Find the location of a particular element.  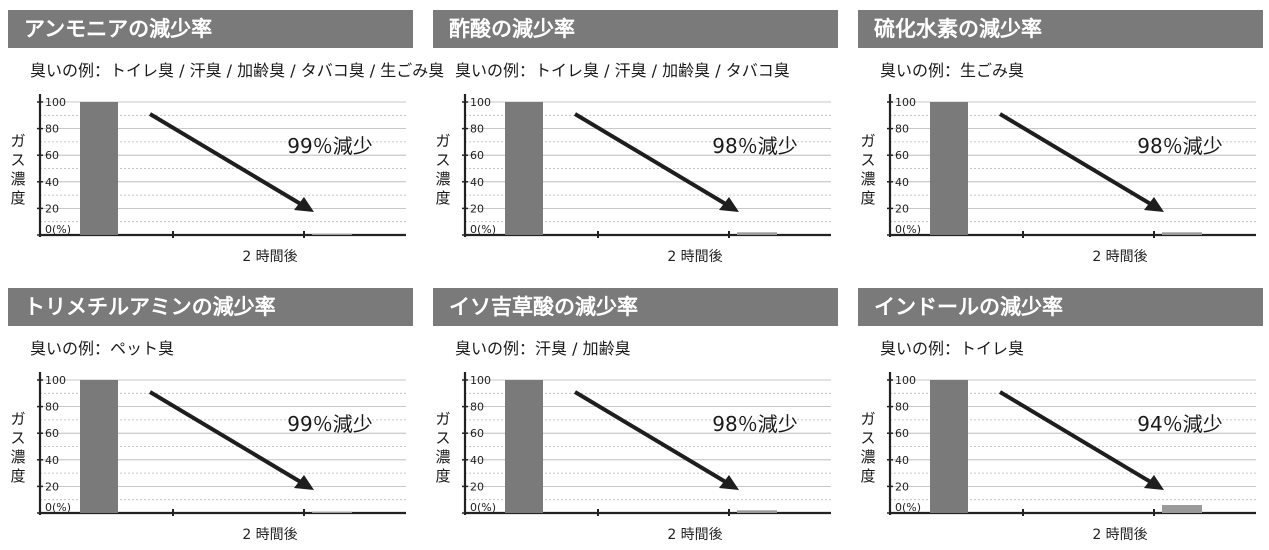

reduction-label: 94％減少 is located at coordinates (1179, 424).